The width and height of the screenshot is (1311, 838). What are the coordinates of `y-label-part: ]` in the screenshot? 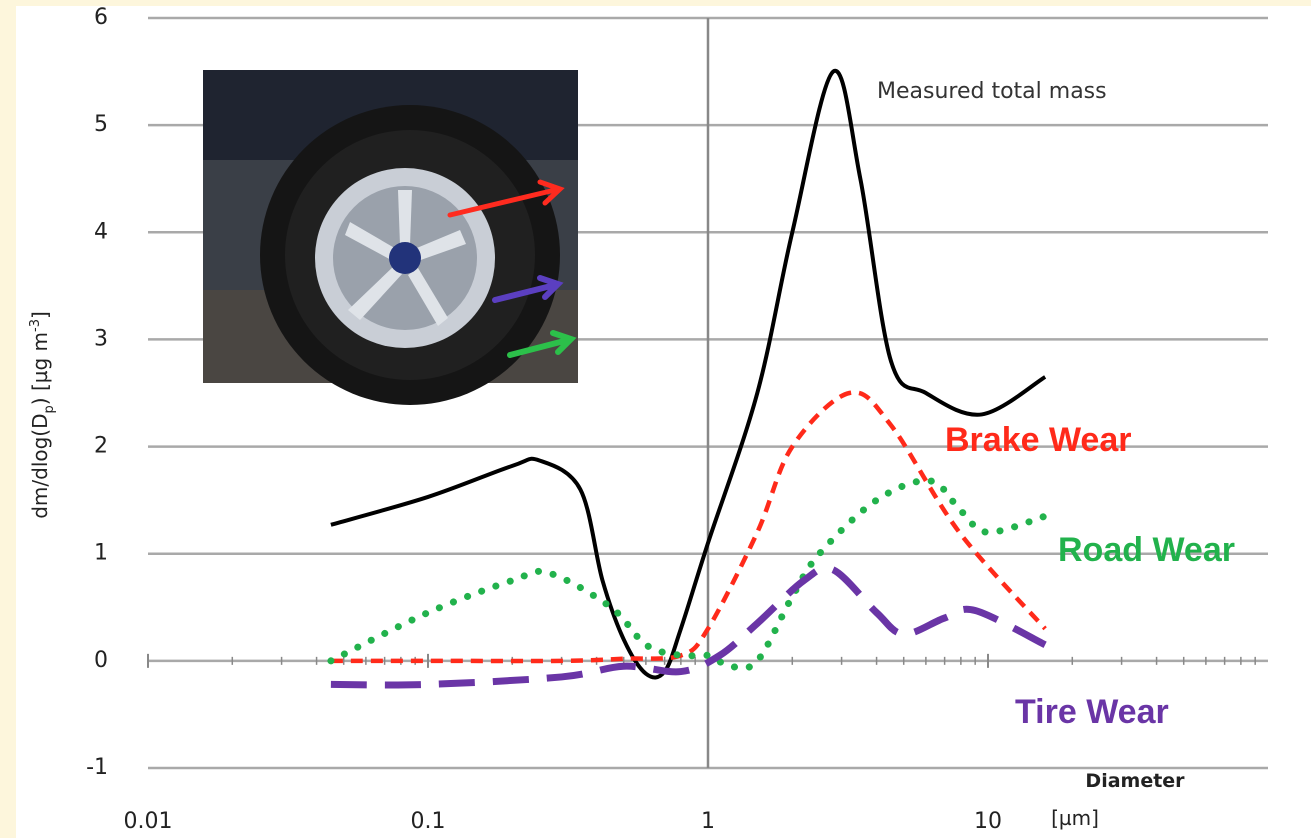 It's located at (40, 315).